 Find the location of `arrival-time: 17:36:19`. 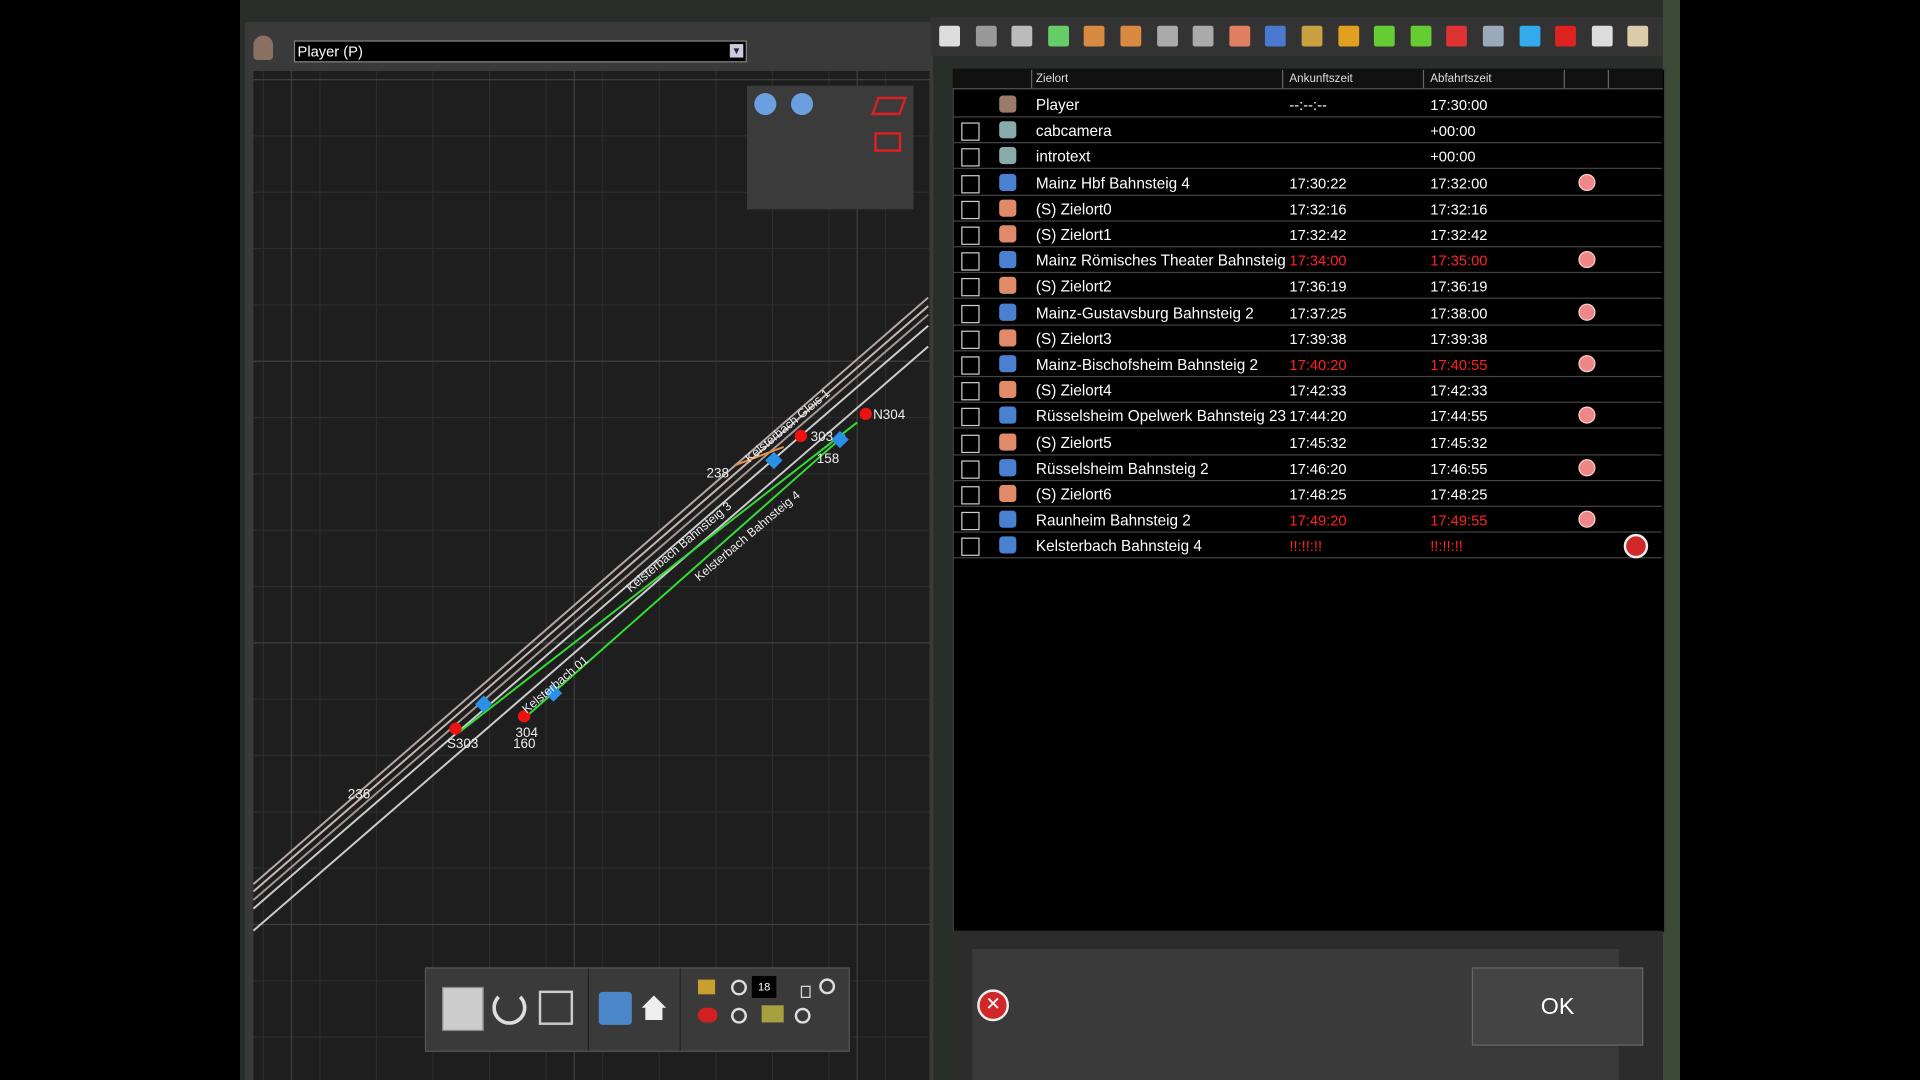

arrival-time: 17:36:19 is located at coordinates (1318, 287).